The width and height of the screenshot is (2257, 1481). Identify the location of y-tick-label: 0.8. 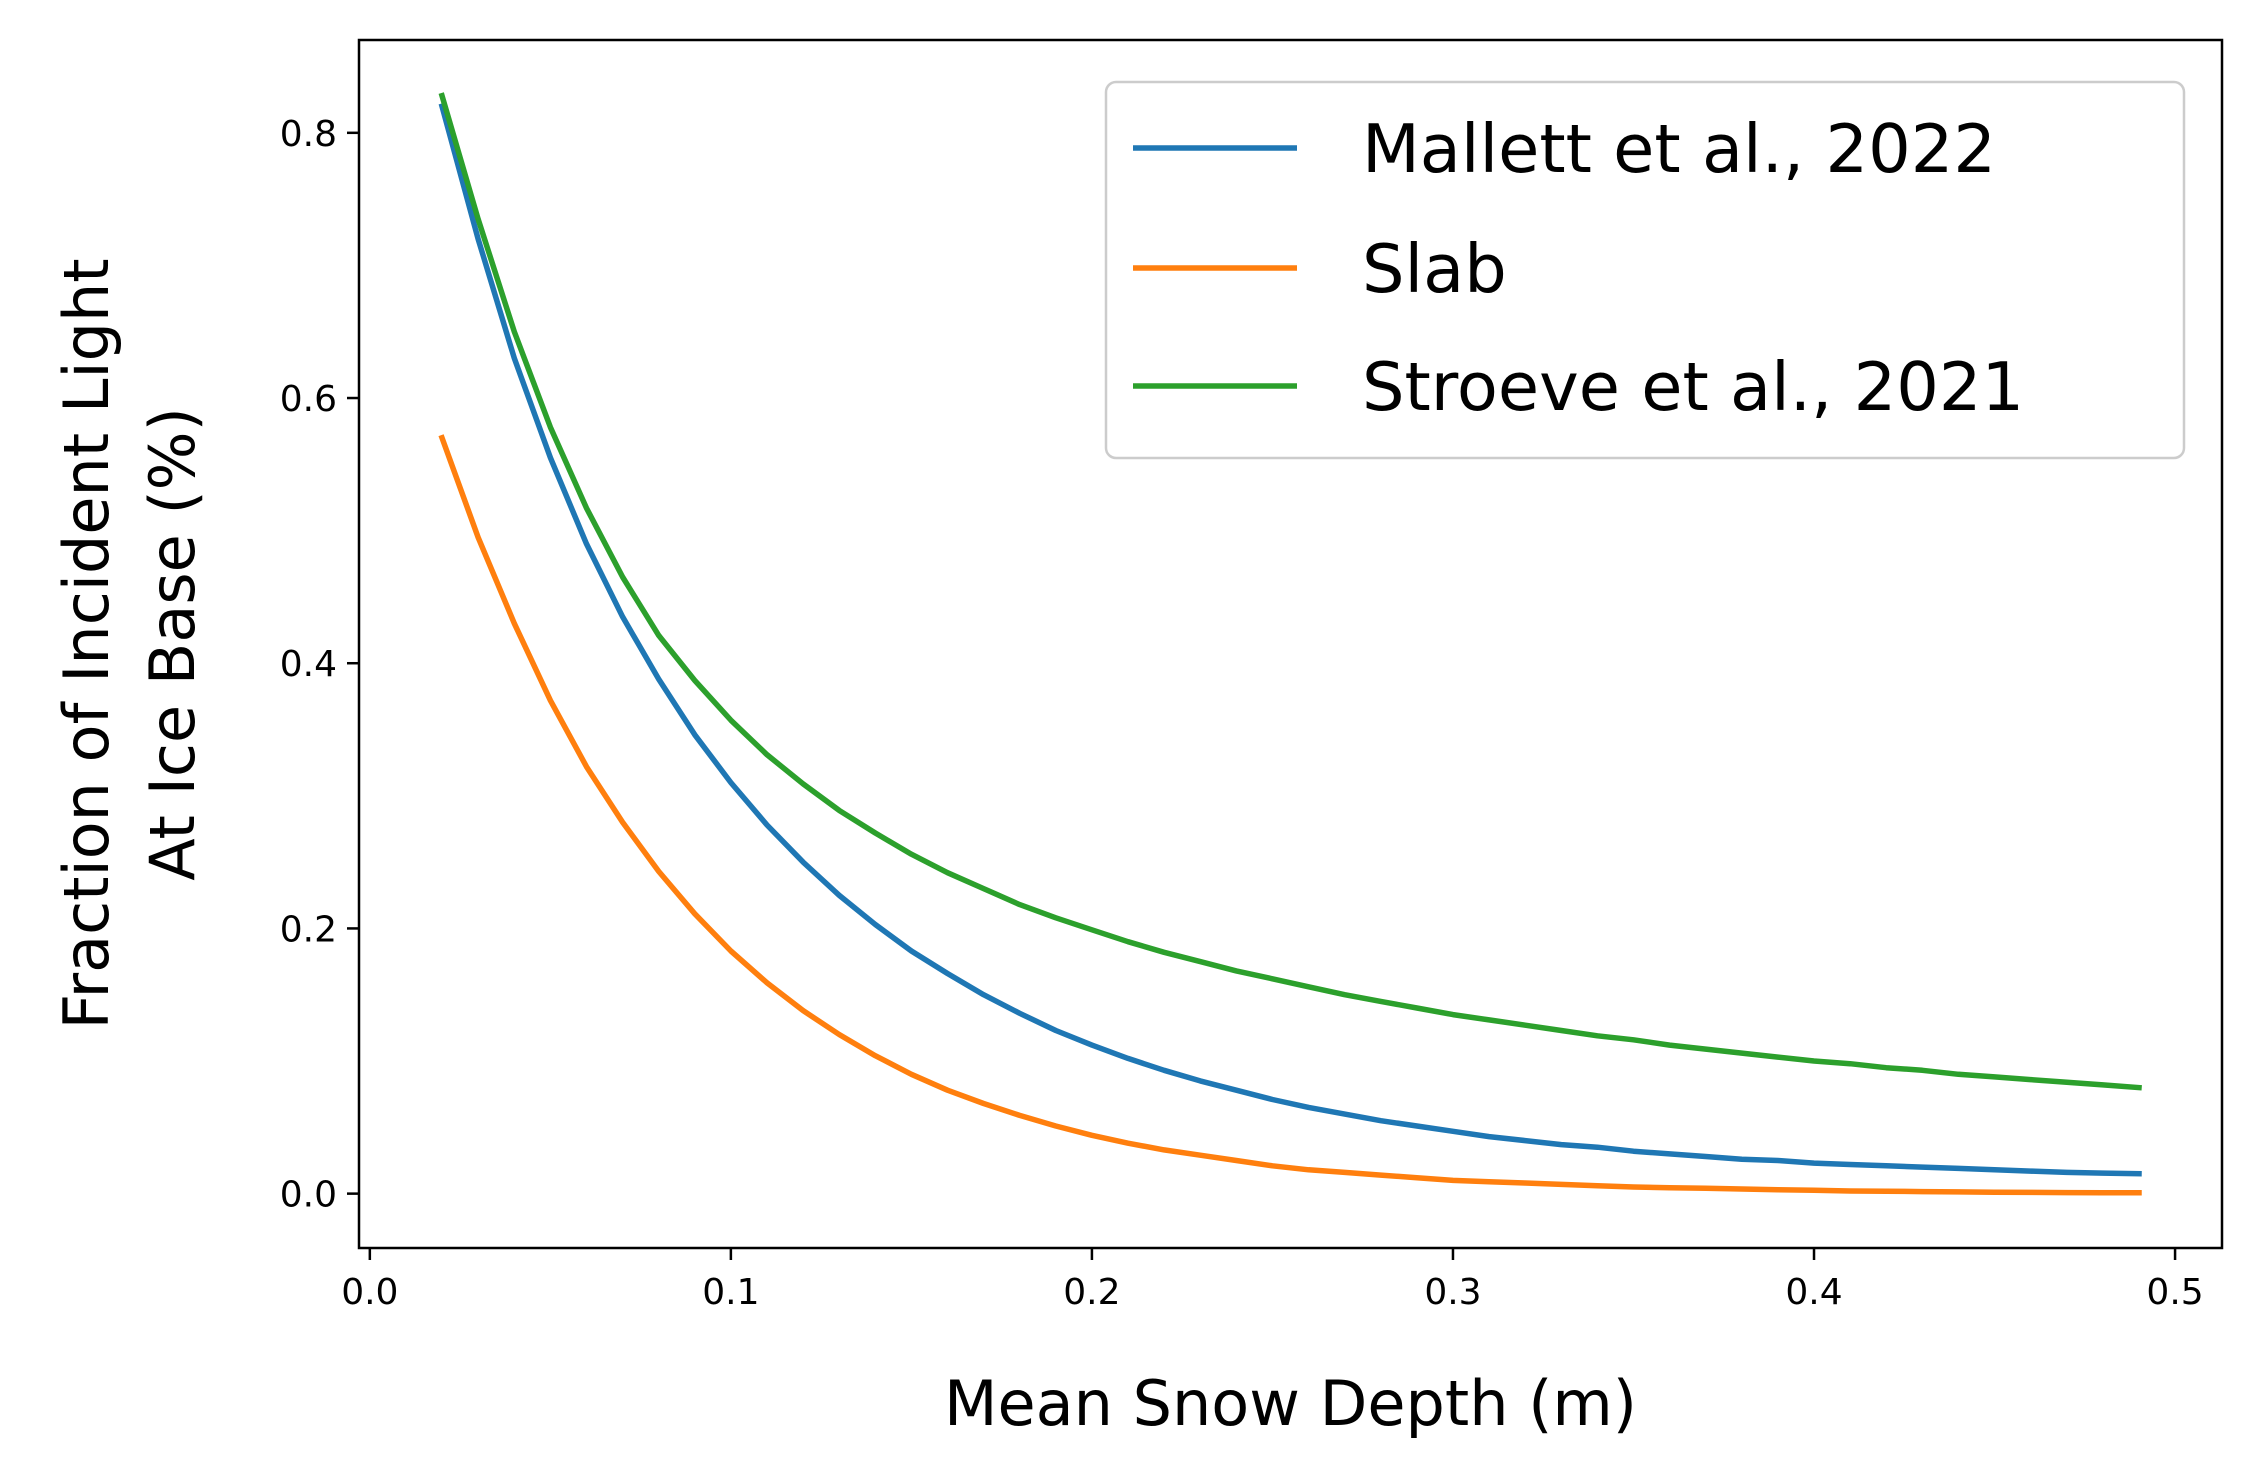
(308, 134).